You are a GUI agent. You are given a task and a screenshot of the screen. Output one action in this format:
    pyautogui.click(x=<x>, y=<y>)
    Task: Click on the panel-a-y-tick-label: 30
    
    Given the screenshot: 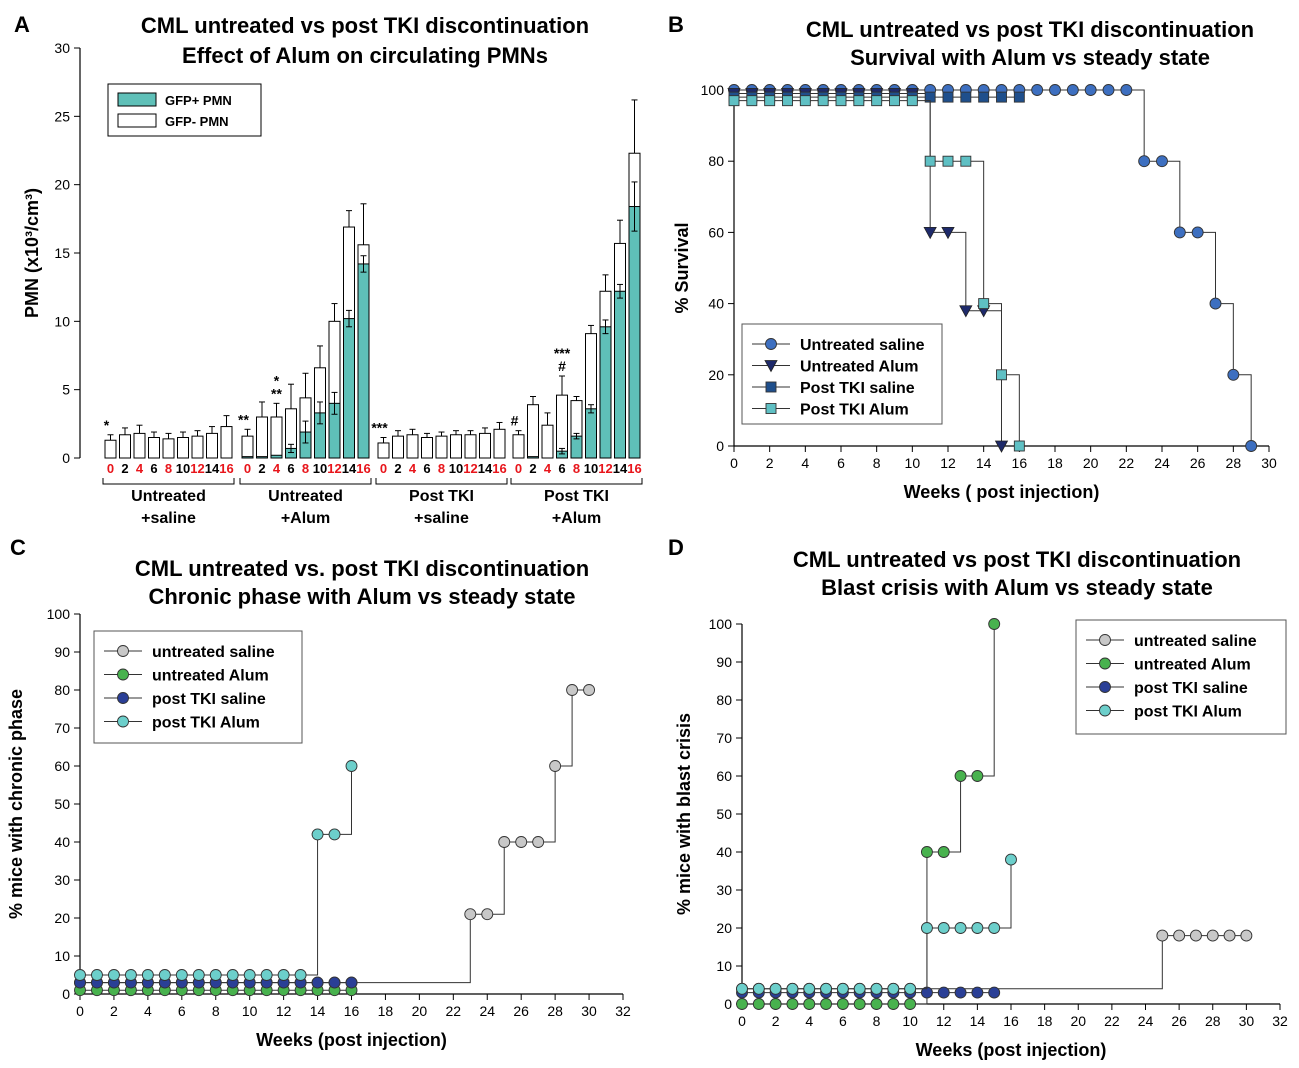 What is the action you would take?
    pyautogui.click(x=62, y=48)
    